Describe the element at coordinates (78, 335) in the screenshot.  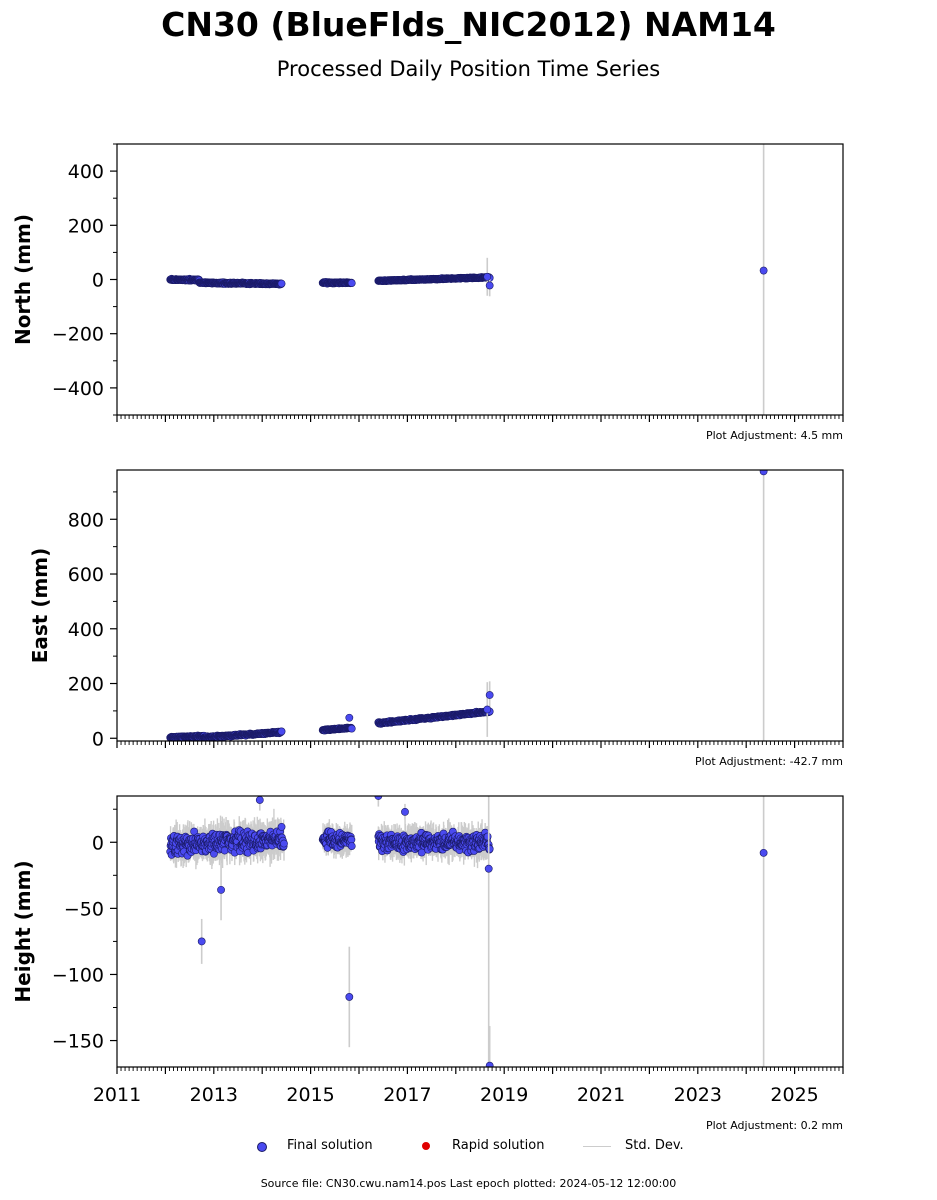
I see `y-tick-label: −200` at that location.